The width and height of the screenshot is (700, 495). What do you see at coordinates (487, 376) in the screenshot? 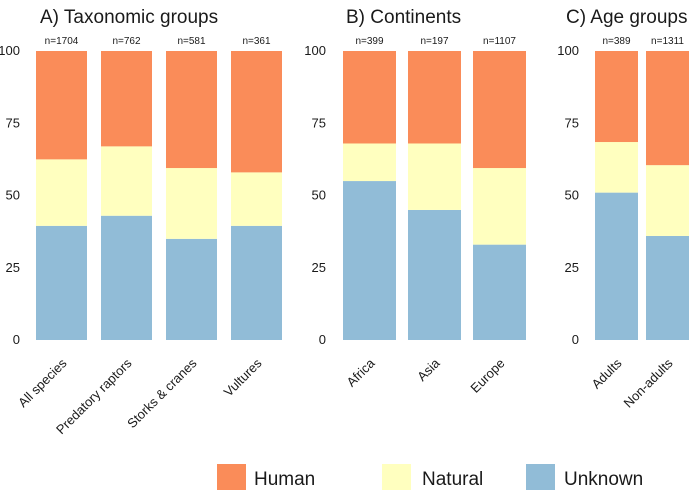
I see `x-tick-label-europe: Europe` at bounding box center [487, 376].